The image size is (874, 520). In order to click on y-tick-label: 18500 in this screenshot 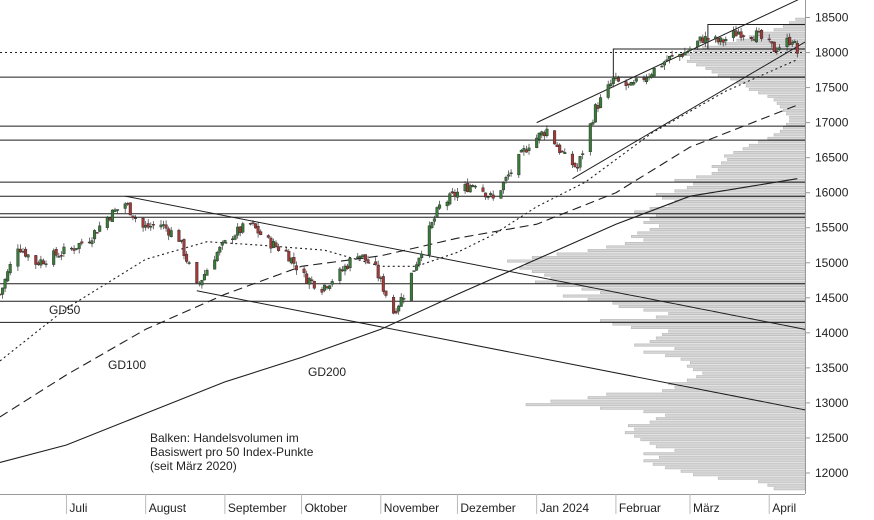, I will do `click(832, 18)`.